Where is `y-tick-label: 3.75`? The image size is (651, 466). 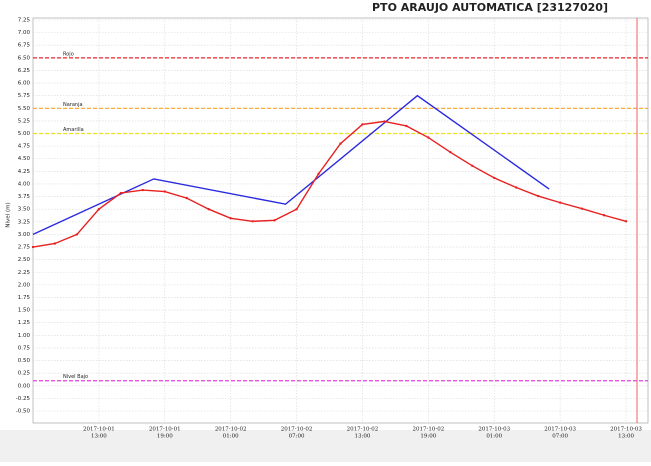 y-tick-label: 3.75 is located at coordinates (24, 197).